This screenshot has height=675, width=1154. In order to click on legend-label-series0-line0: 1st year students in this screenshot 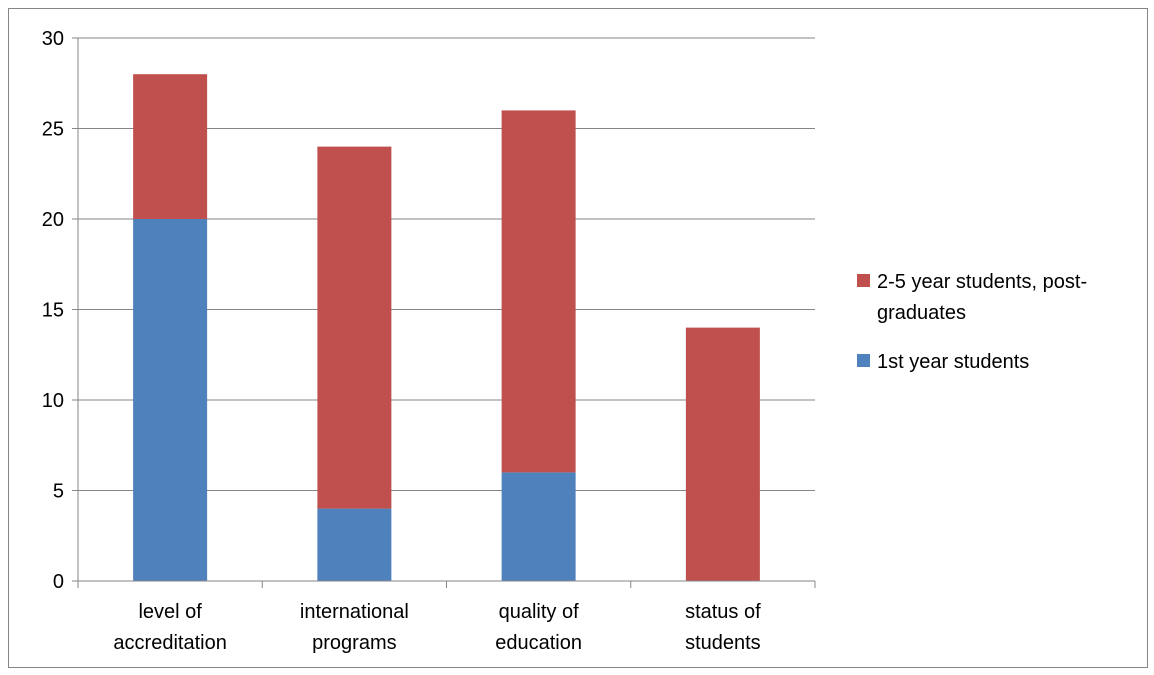, I will do `click(953, 362)`.